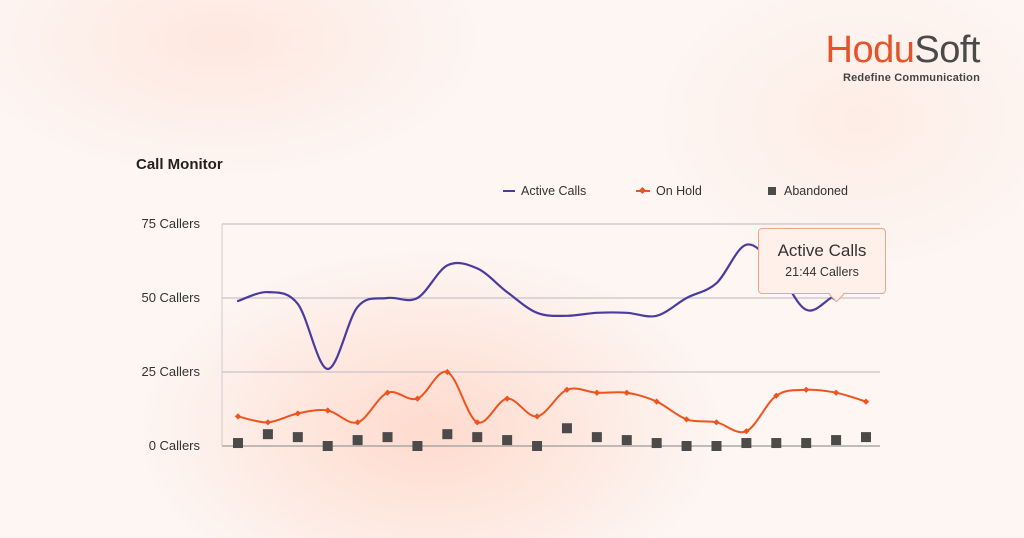 Image resolution: width=1024 pixels, height=538 pixels. I want to click on y-tick-label-25: 25 Callers, so click(170, 371).